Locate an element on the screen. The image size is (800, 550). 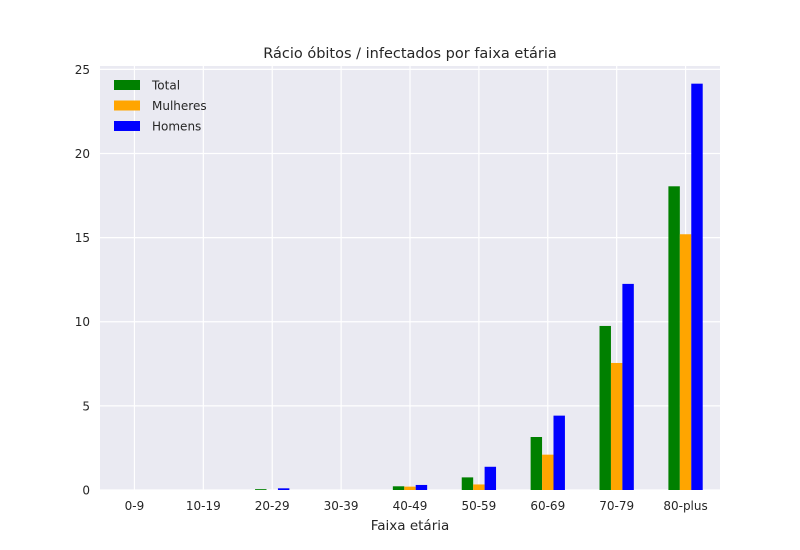
x-tick-label: 40-49 is located at coordinates (410, 506).